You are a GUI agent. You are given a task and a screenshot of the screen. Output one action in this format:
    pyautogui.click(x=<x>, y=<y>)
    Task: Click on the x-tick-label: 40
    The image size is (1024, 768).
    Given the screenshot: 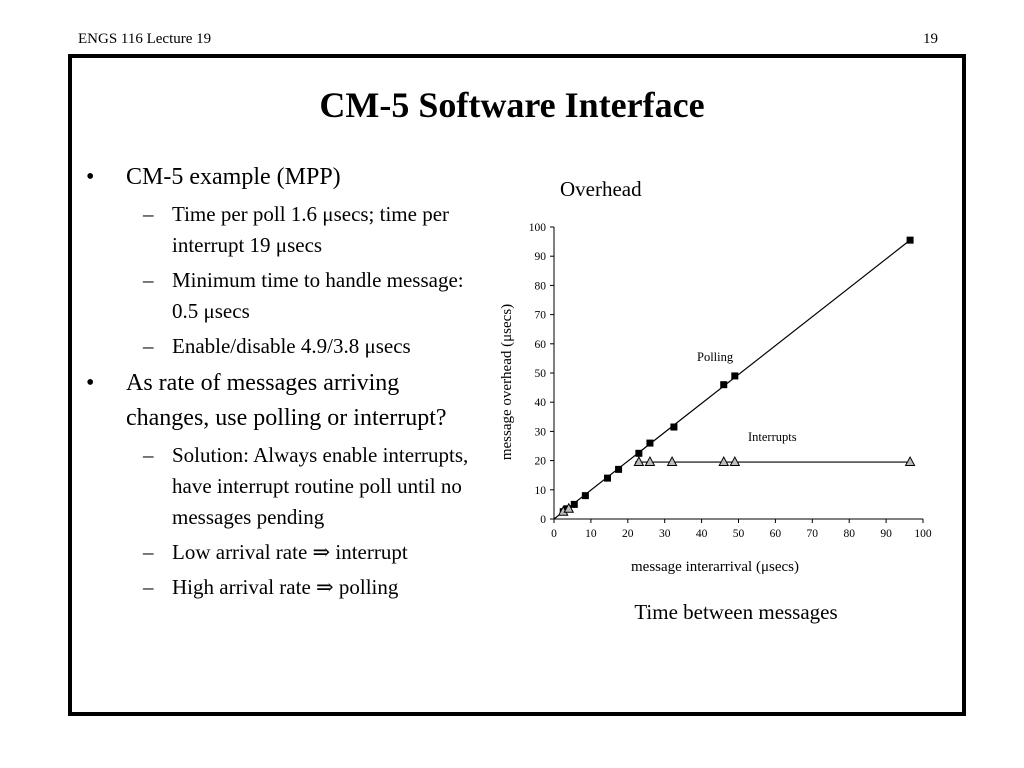 What is the action you would take?
    pyautogui.click(x=702, y=534)
    